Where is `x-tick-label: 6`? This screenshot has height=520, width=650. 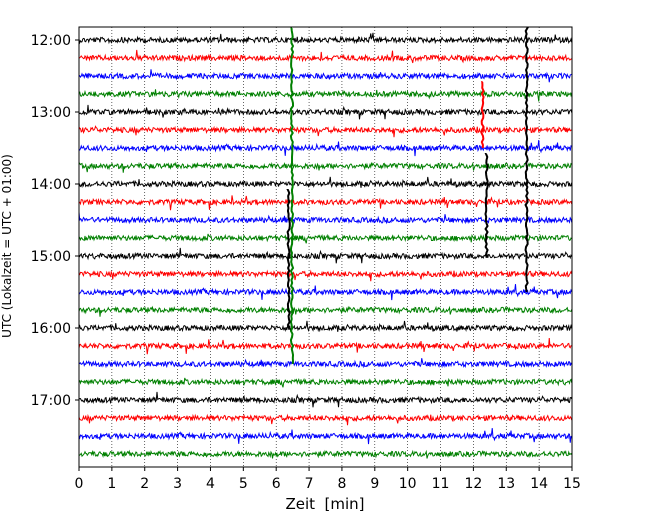
x-tick-label: 6 is located at coordinates (276, 484).